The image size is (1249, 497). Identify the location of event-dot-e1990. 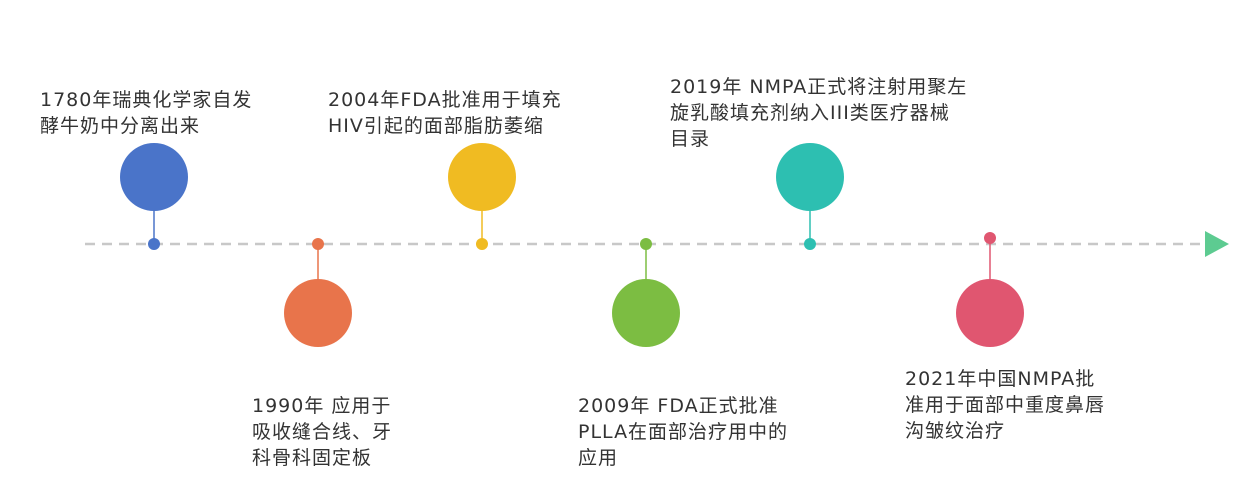
(318, 244).